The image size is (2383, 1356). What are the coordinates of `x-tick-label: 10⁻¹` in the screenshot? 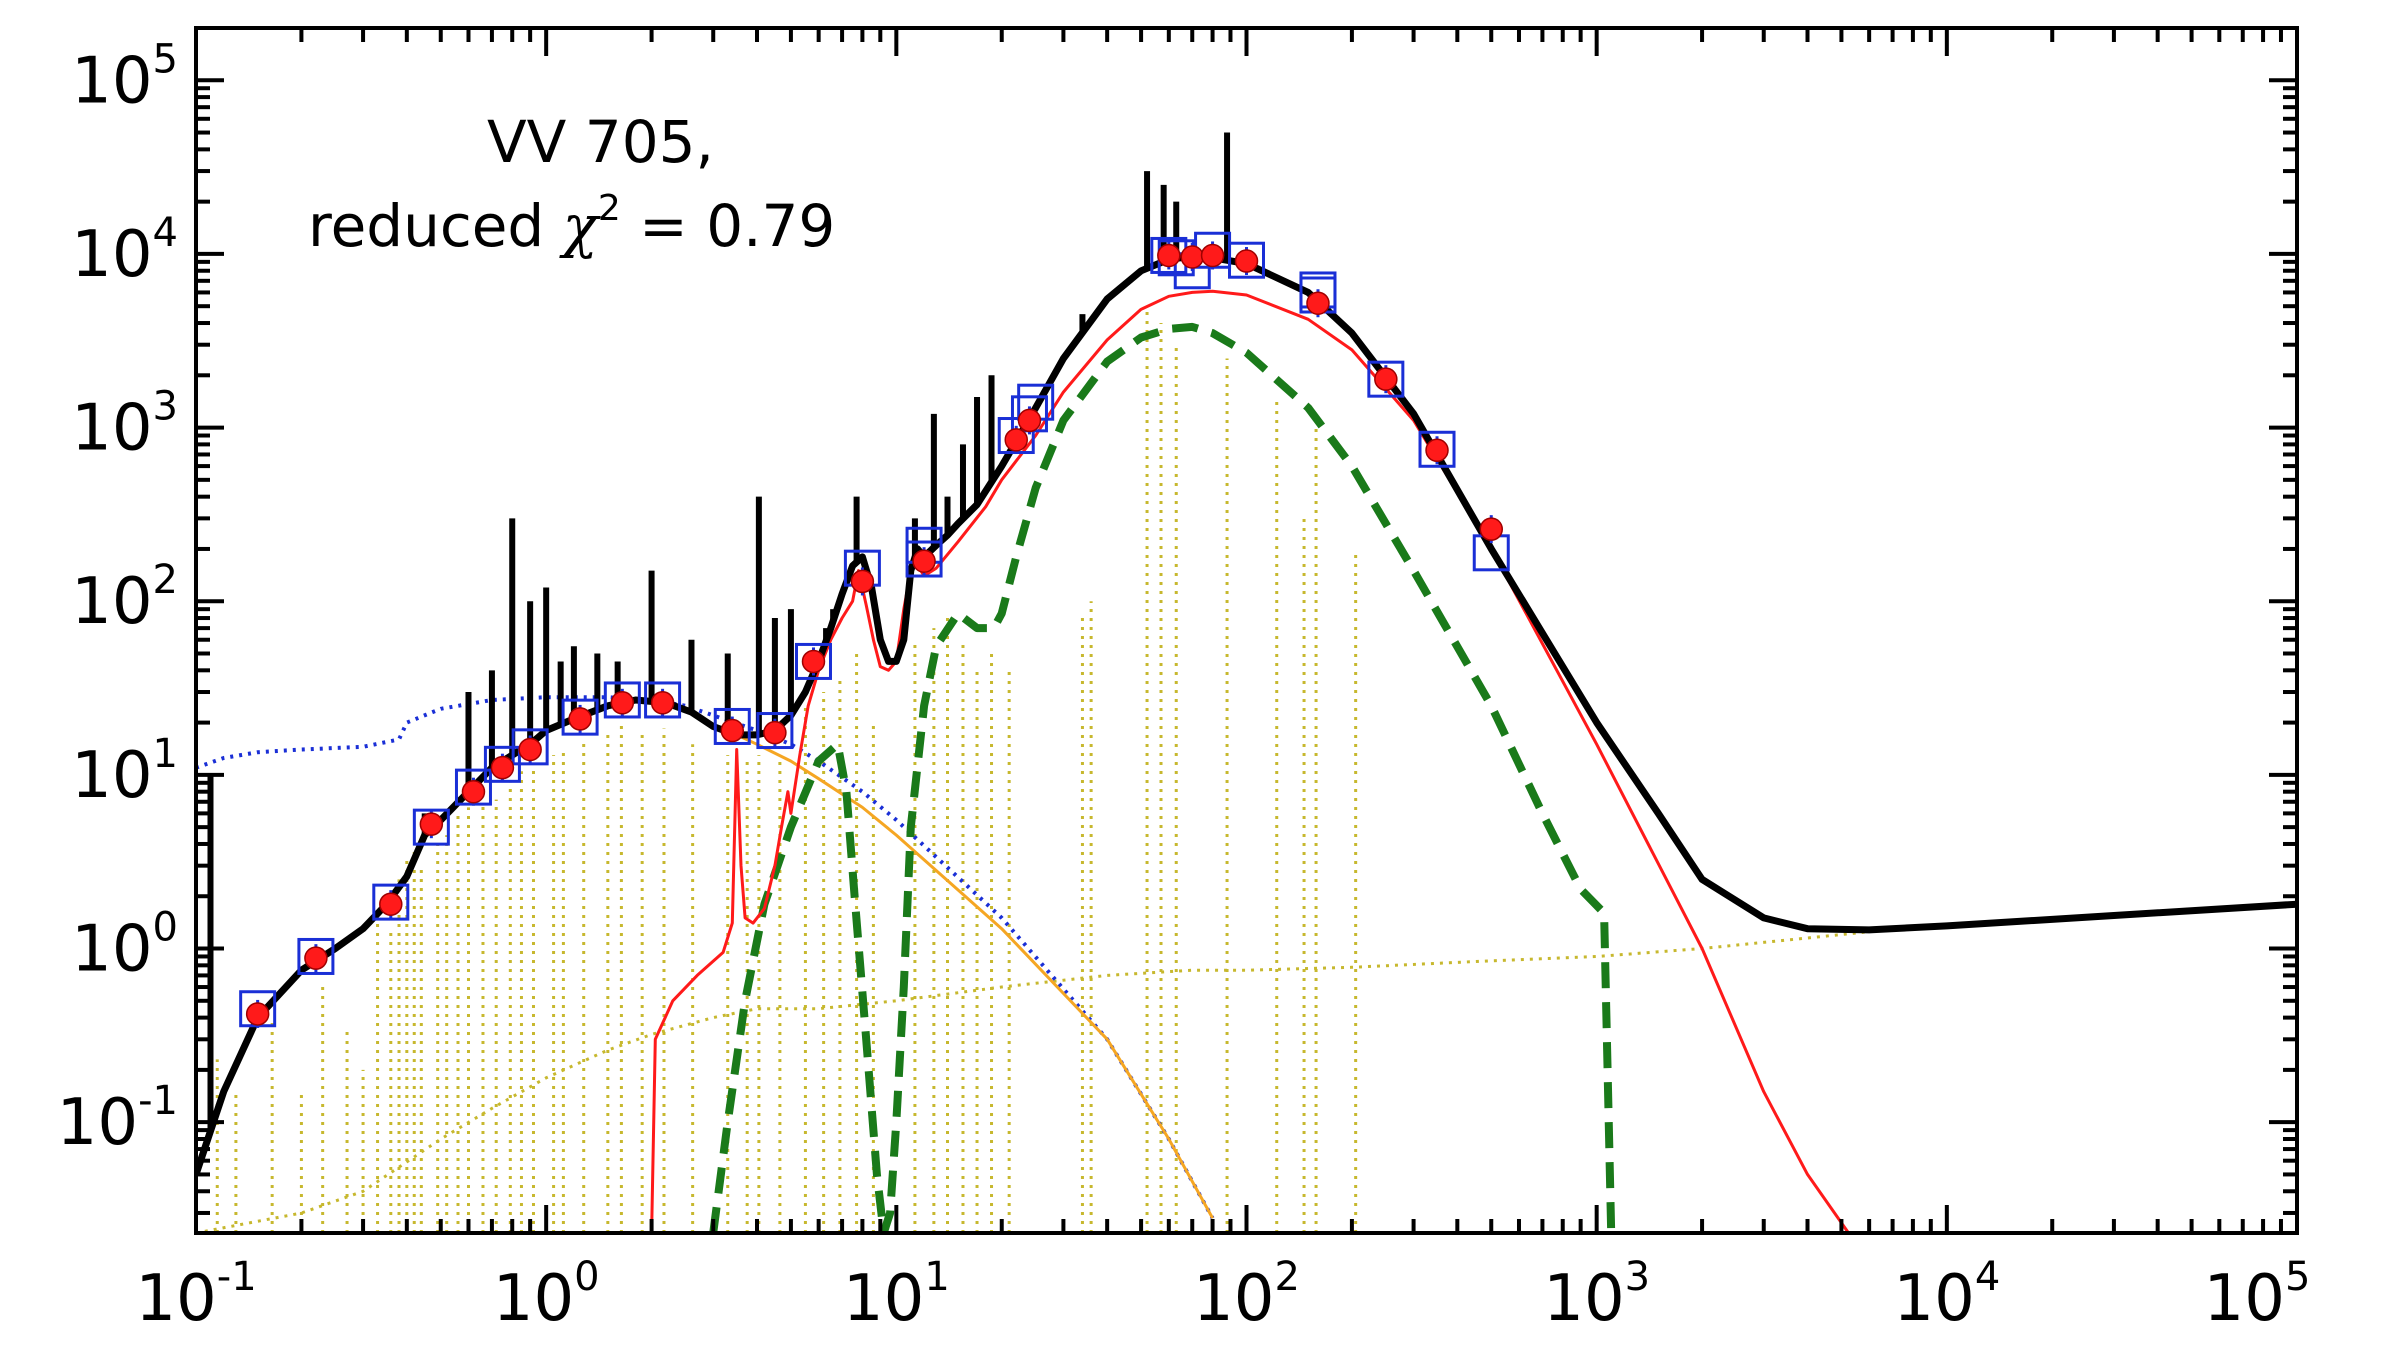 It's located at (195, 1295).